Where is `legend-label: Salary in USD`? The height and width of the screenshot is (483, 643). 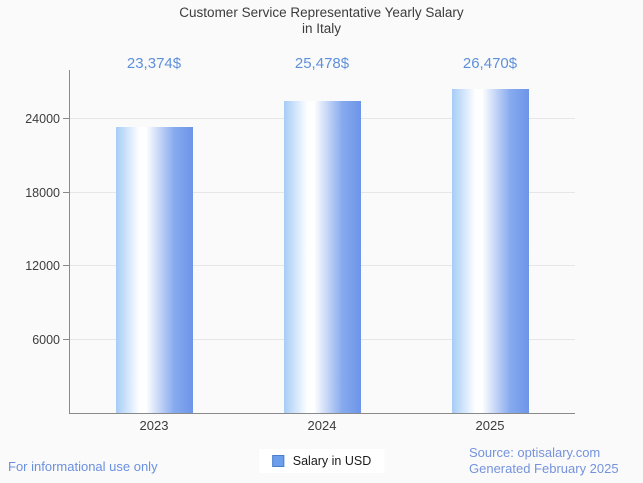 legend-label: Salary in USD is located at coordinates (332, 461).